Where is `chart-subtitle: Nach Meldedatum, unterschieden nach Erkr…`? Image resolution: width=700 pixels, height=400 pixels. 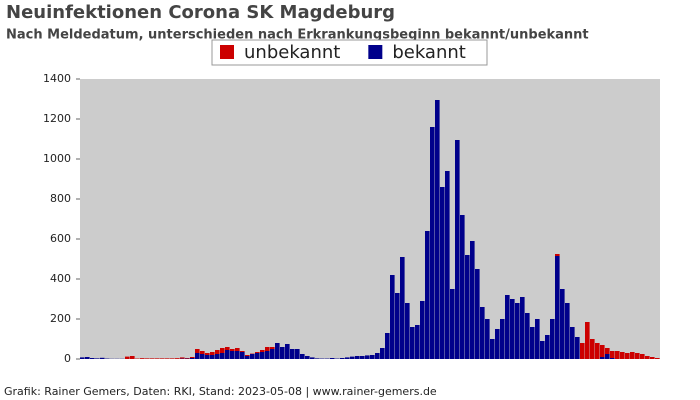 chart-subtitle: Nach Meldedatum, unterschieden nach Erkr… is located at coordinates (297, 35).